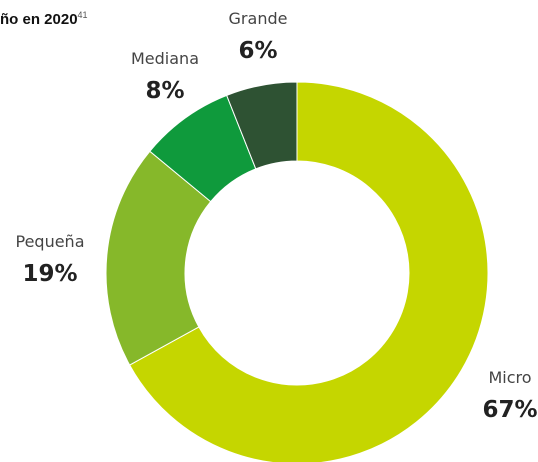 The width and height of the screenshot is (538, 462). What do you see at coordinates (509, 377) in the screenshot?
I see `label-micro: Micro` at bounding box center [509, 377].